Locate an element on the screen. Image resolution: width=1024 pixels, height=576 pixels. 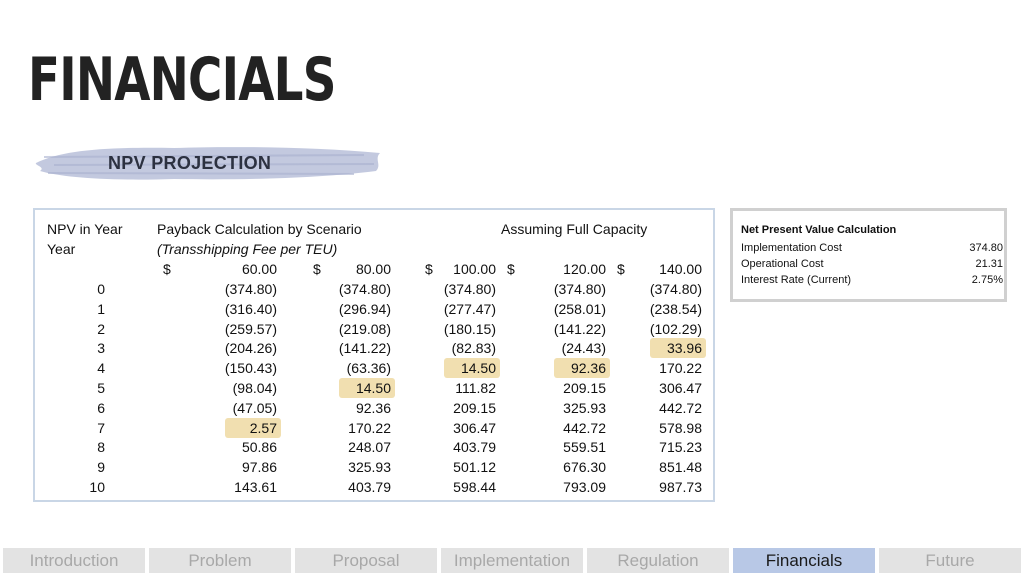
header-full-capacity: Assuming Full Capacity is located at coordinates (574, 229).